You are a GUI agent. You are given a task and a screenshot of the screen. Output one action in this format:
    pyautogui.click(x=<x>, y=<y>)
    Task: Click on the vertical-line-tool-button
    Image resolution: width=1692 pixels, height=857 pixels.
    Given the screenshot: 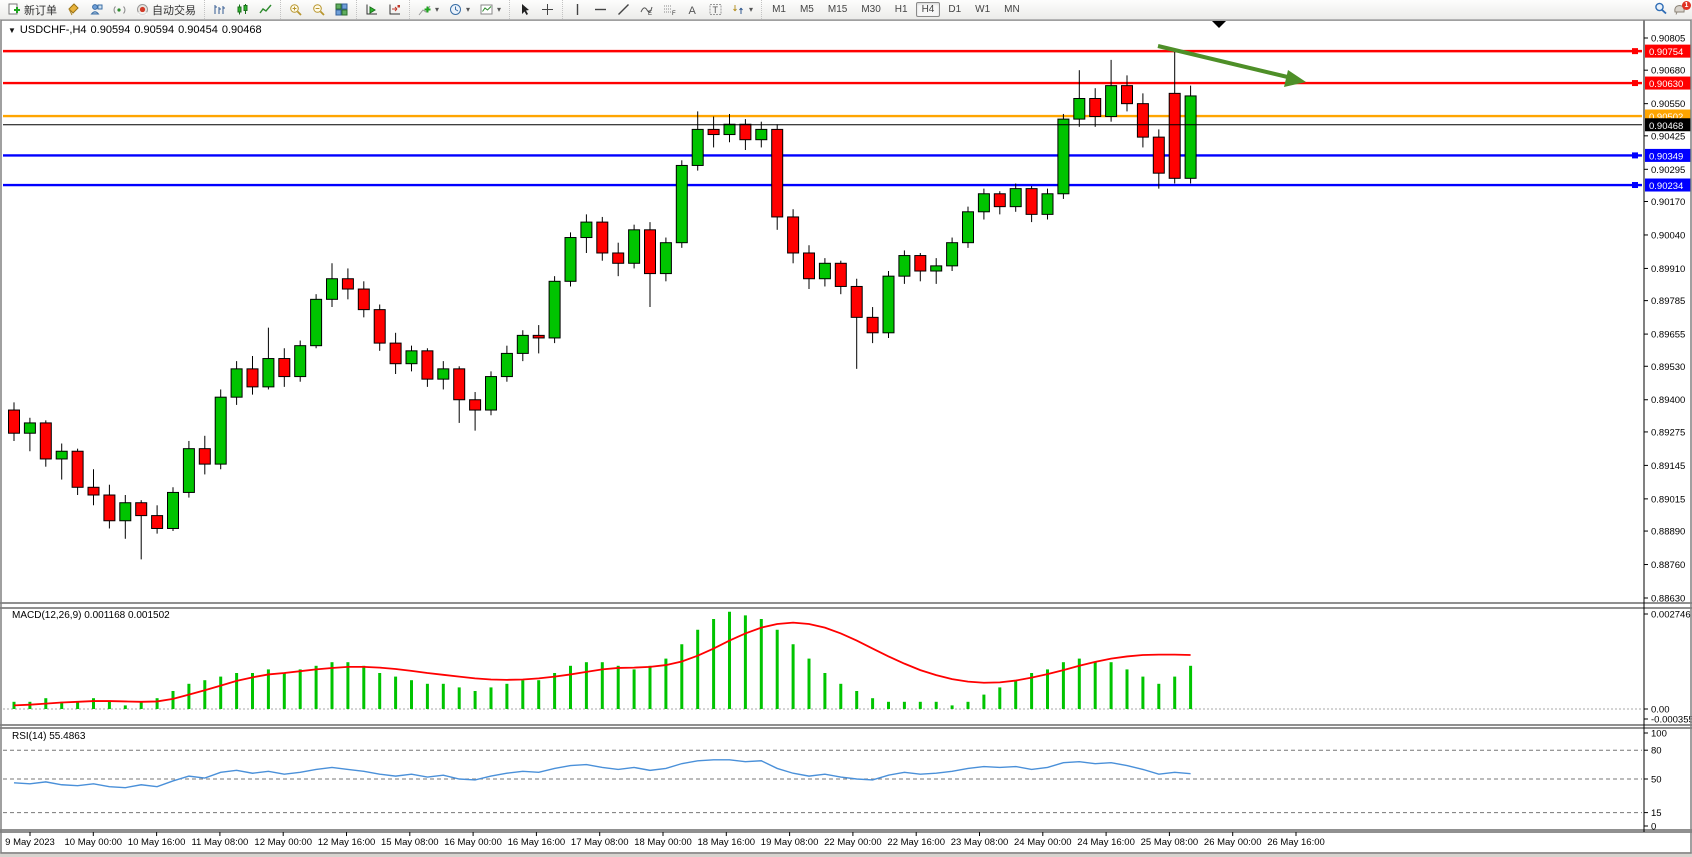 What is the action you would take?
    pyautogui.click(x=577, y=9)
    